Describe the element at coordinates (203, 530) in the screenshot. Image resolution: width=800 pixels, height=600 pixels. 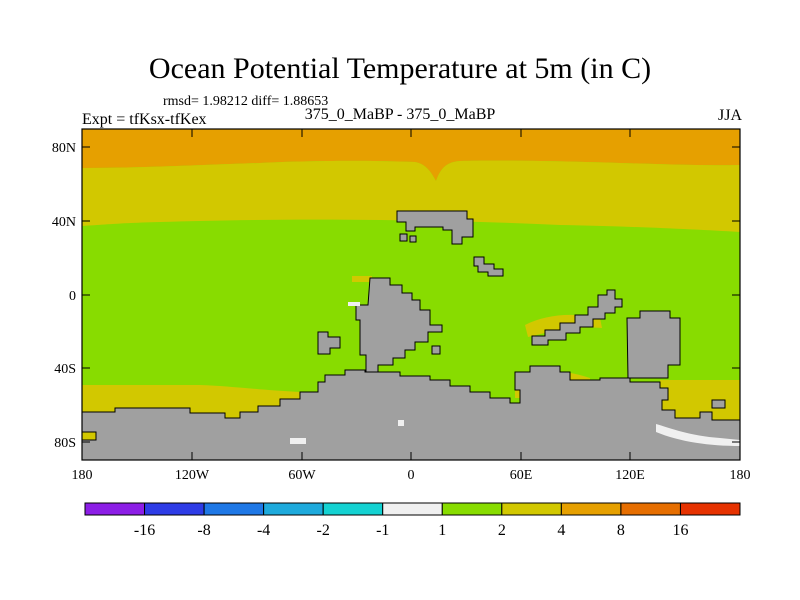
I see `colorbar-tick-label: -8` at that location.